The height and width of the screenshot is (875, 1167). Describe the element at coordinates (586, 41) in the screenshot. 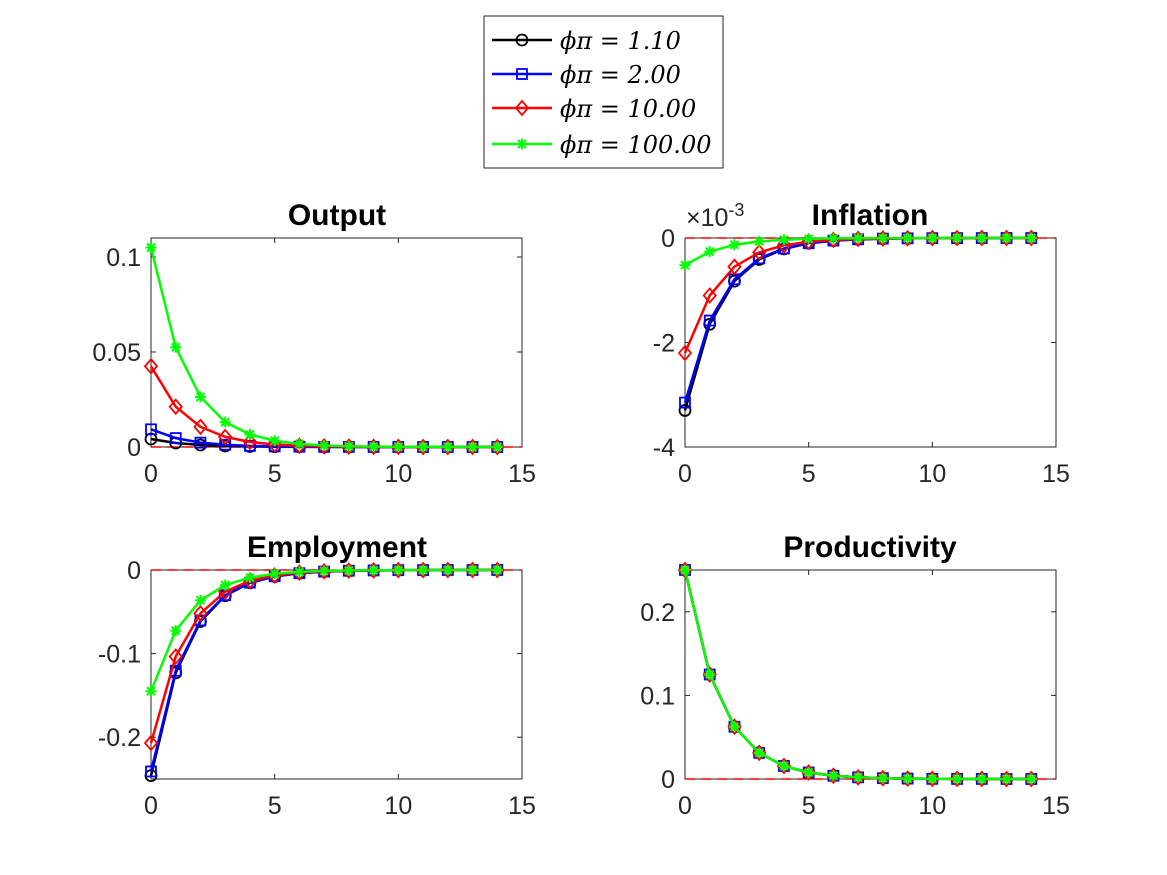

I see `legend-entry: ϕπ = 1.10` at that location.